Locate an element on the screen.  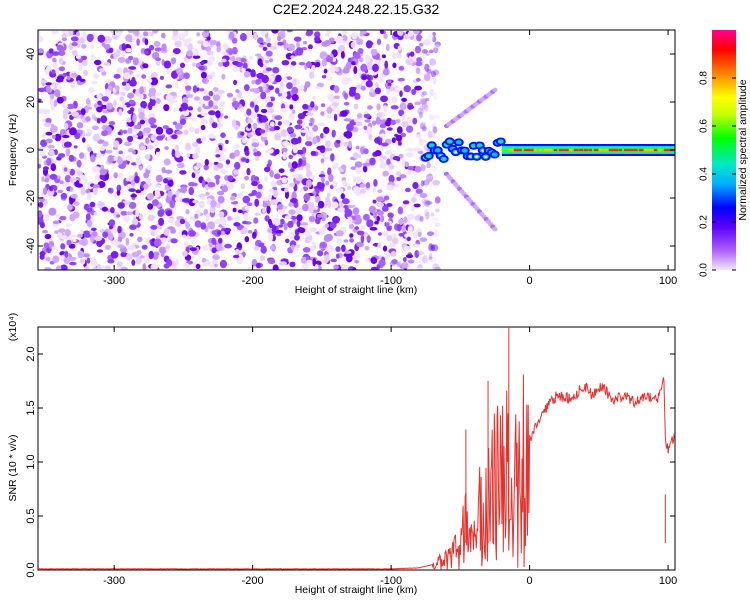
signal-core is located at coordinates (631, 150).